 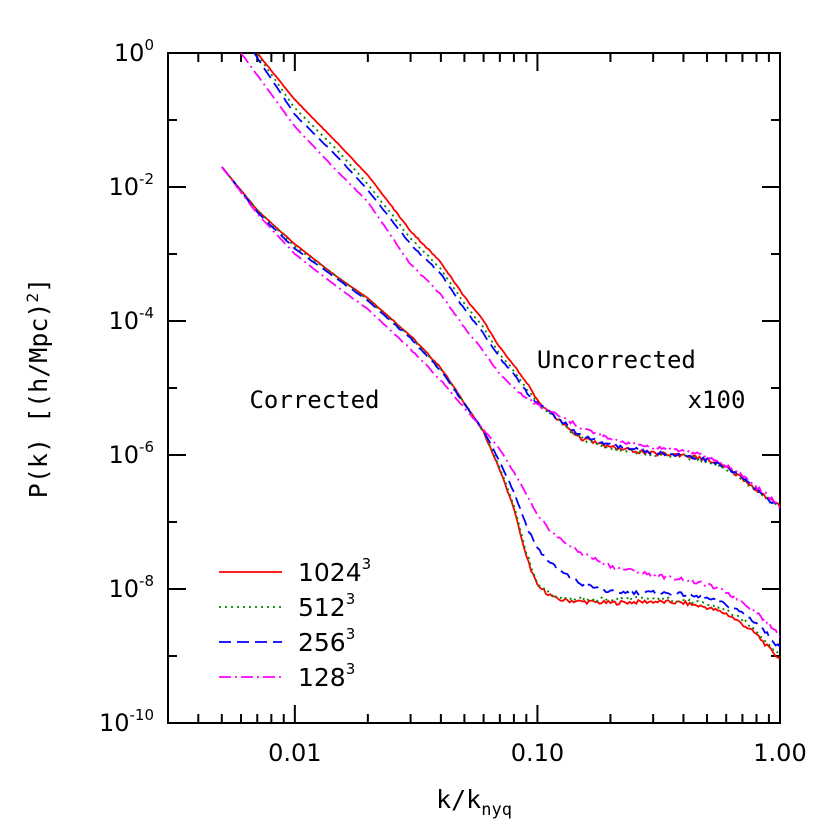 I want to click on y-tick-label: 10⁻⁸, so click(x=131, y=587).